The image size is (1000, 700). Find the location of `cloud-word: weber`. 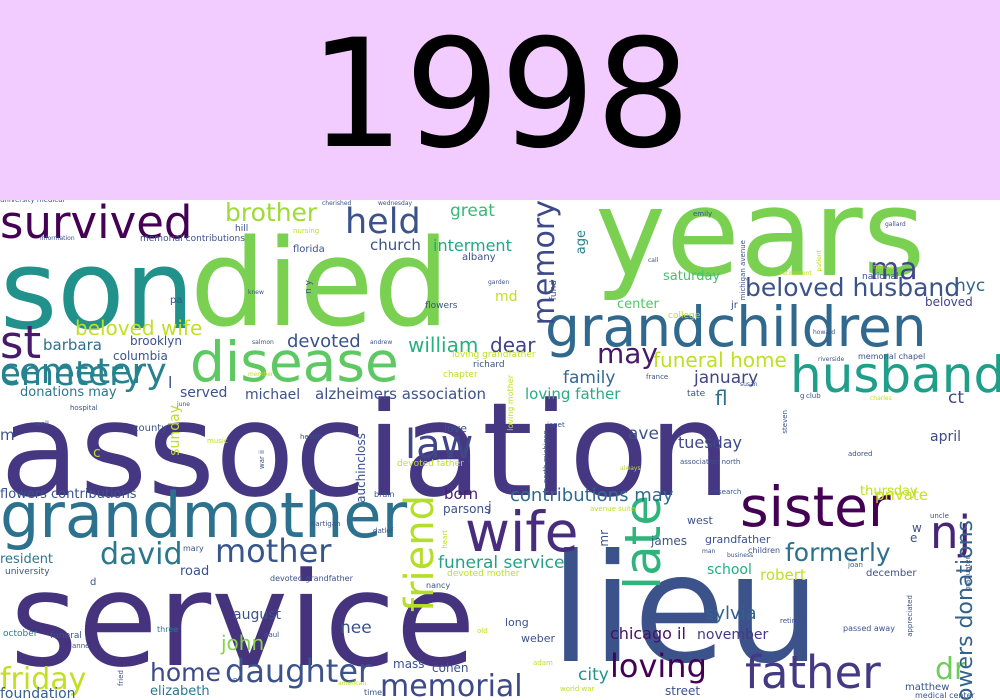

cloud-word: weber is located at coordinates (538, 638).